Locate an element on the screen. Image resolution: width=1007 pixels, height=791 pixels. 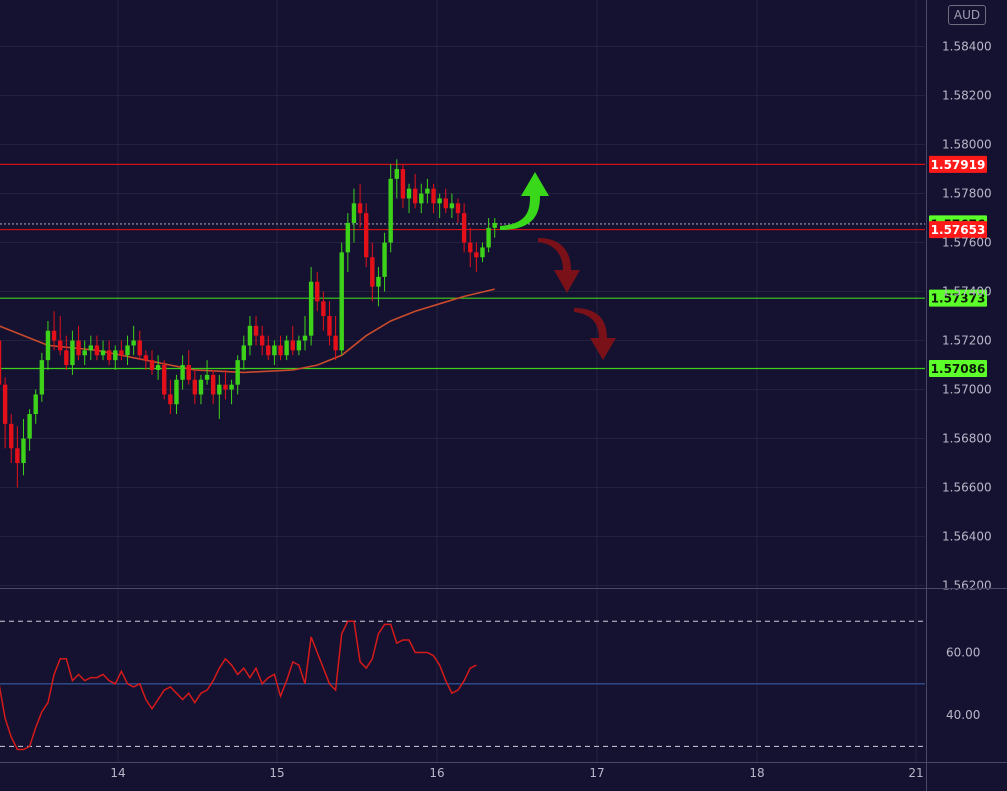
price-tag-label: 1.57086 is located at coordinates (958, 369).